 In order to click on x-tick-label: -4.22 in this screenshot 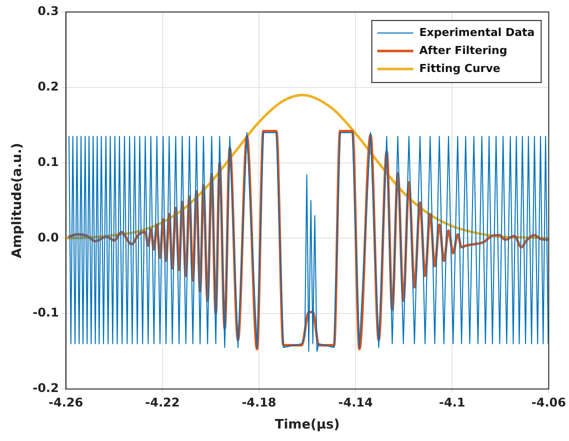, I will do `click(162, 402)`.